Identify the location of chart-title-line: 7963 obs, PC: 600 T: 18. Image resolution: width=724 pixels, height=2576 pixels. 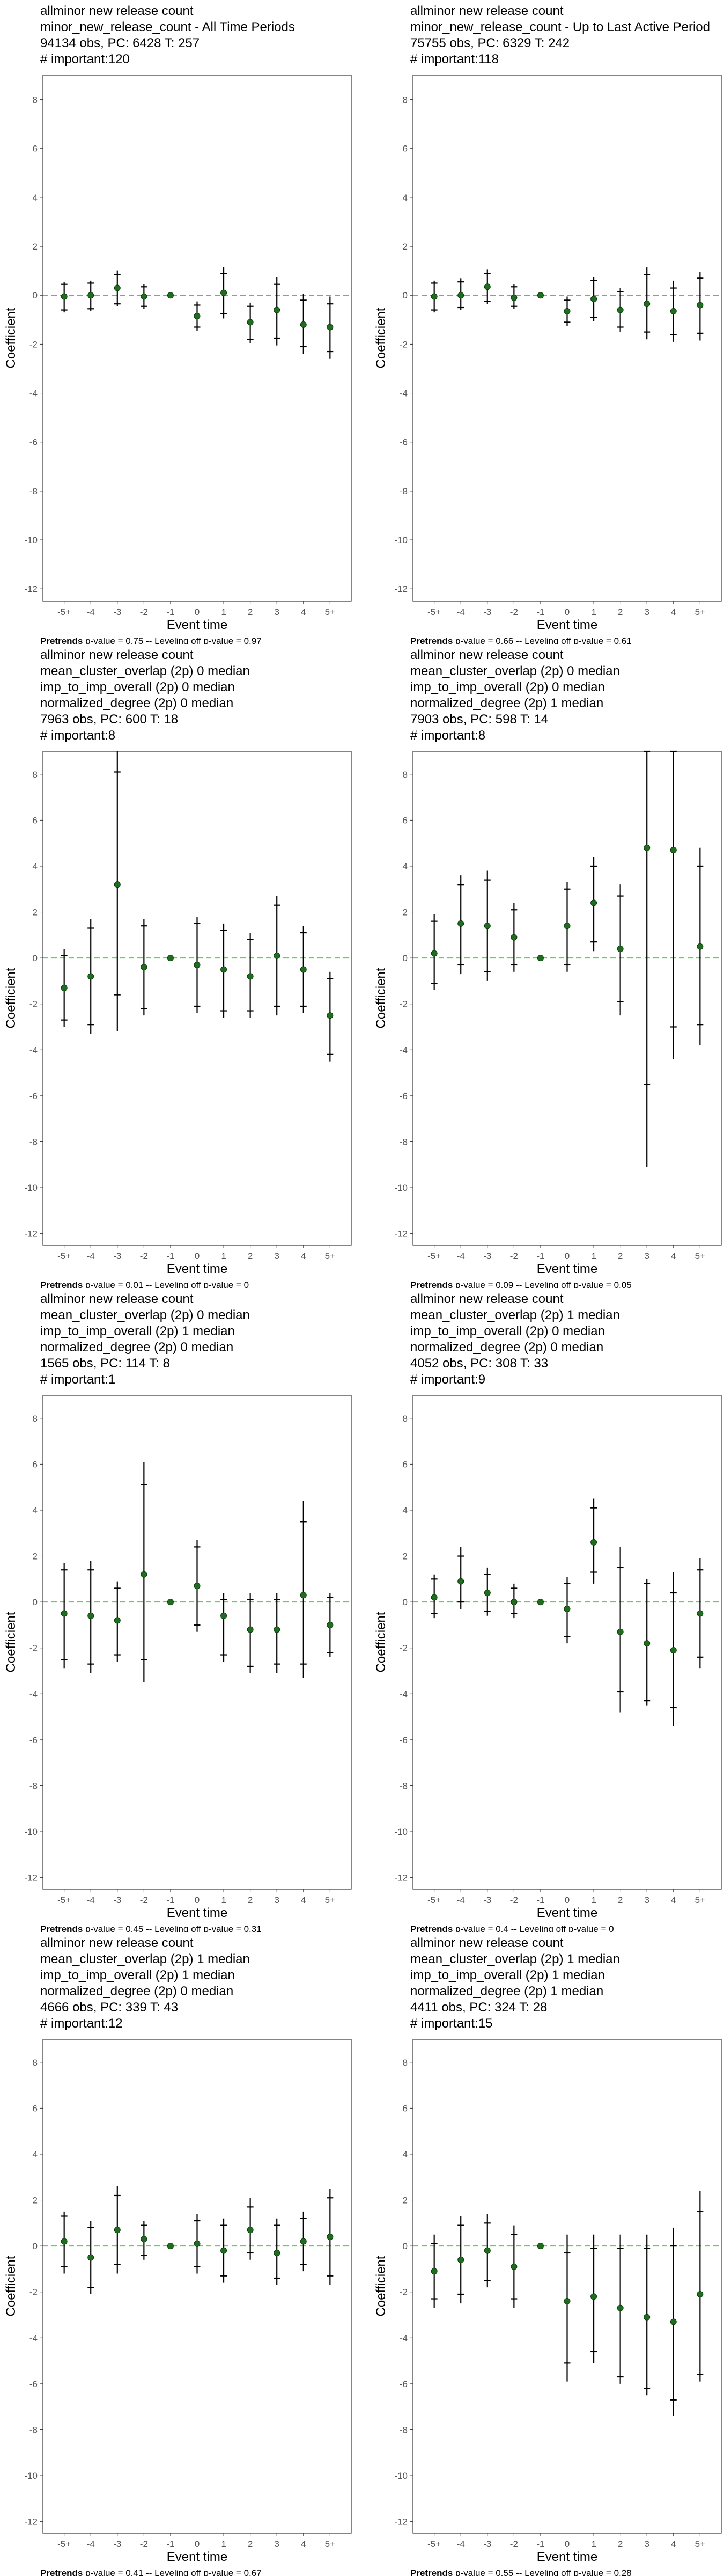
(109, 719).